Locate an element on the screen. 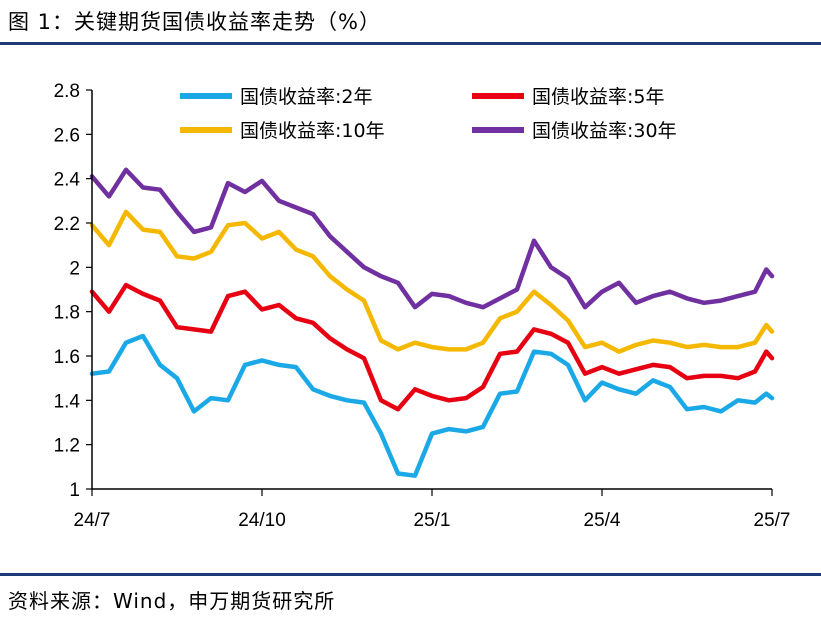 The height and width of the screenshot is (618, 821). y-tick-label: 2.6 is located at coordinates (67, 135).